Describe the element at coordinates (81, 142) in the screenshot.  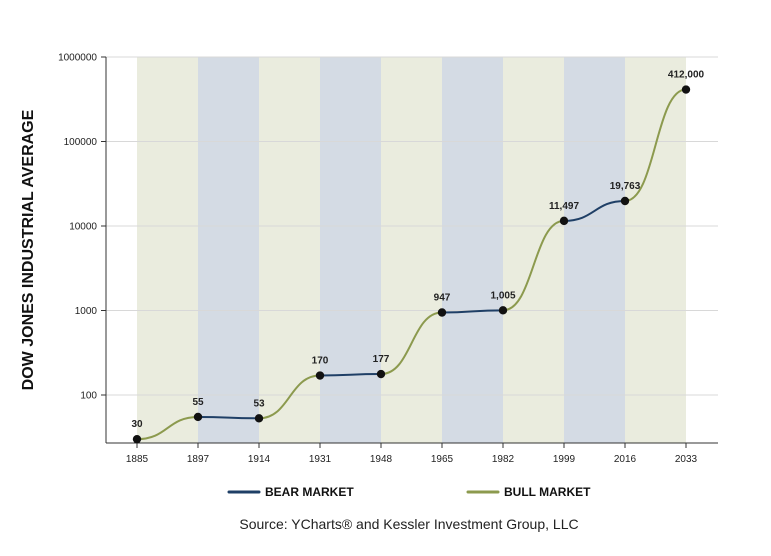
I see `y-tick-label: 100000` at that location.